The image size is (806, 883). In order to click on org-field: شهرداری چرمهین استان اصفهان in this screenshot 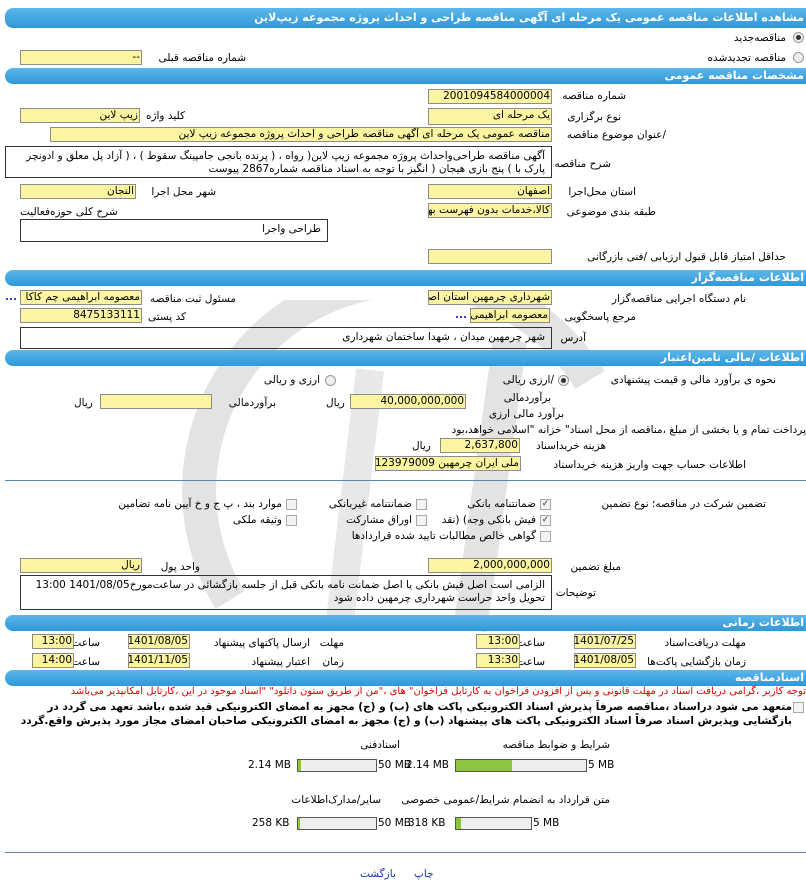, I will do `click(490, 297)`.